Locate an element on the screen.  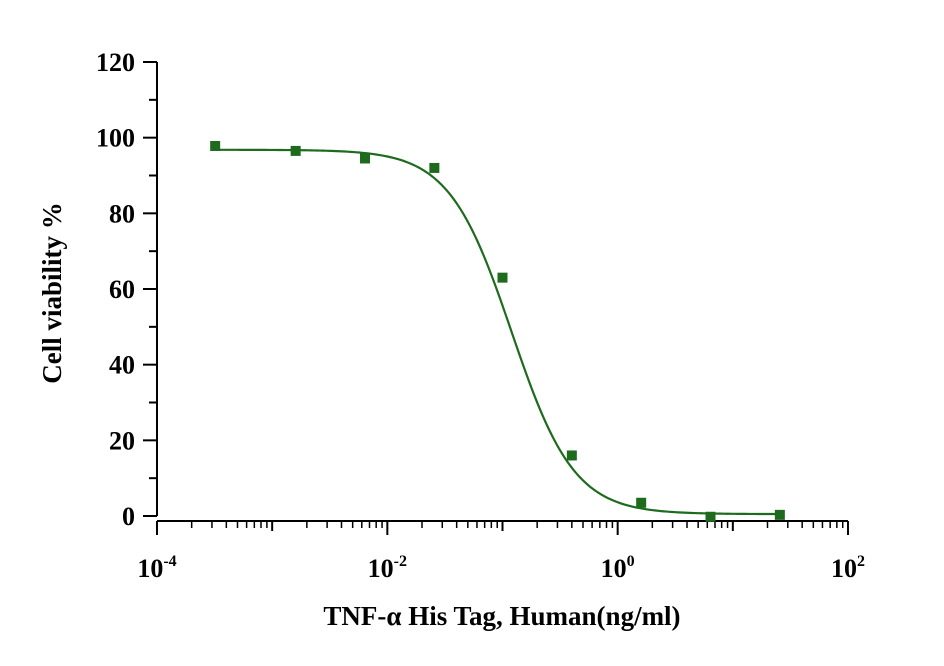
y-tick-label: 100 is located at coordinates (115, 138).